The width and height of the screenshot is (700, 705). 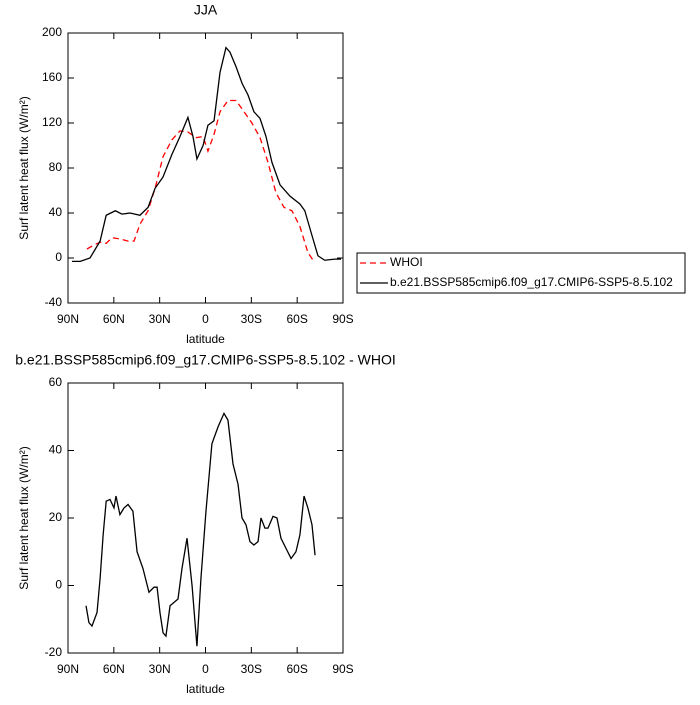 What do you see at coordinates (54, 302) in the screenshot?
I see `y-tick-label: -40` at bounding box center [54, 302].